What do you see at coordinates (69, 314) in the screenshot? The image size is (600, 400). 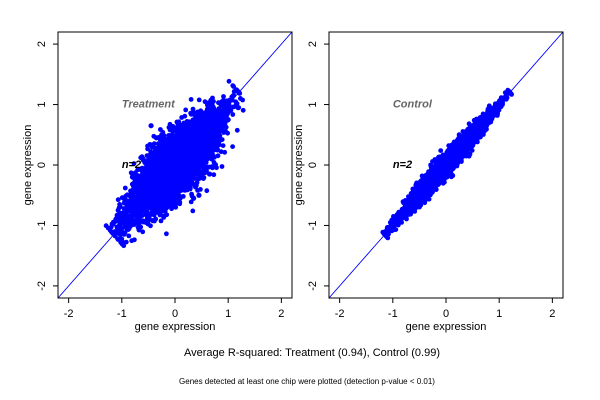 I see `x-tick-label: -2` at bounding box center [69, 314].